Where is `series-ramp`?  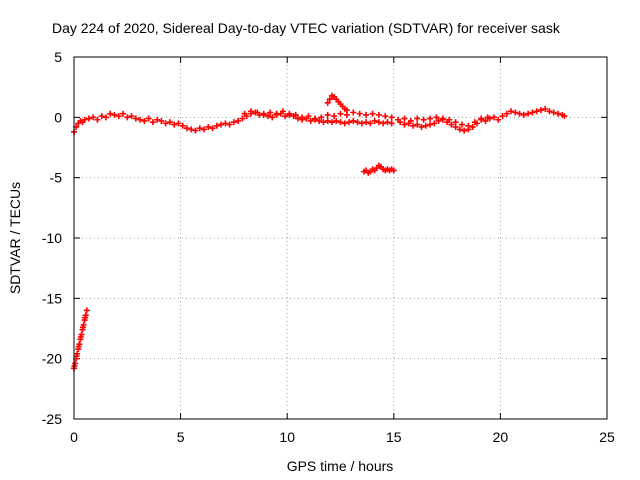 series-ramp is located at coordinates (80, 339).